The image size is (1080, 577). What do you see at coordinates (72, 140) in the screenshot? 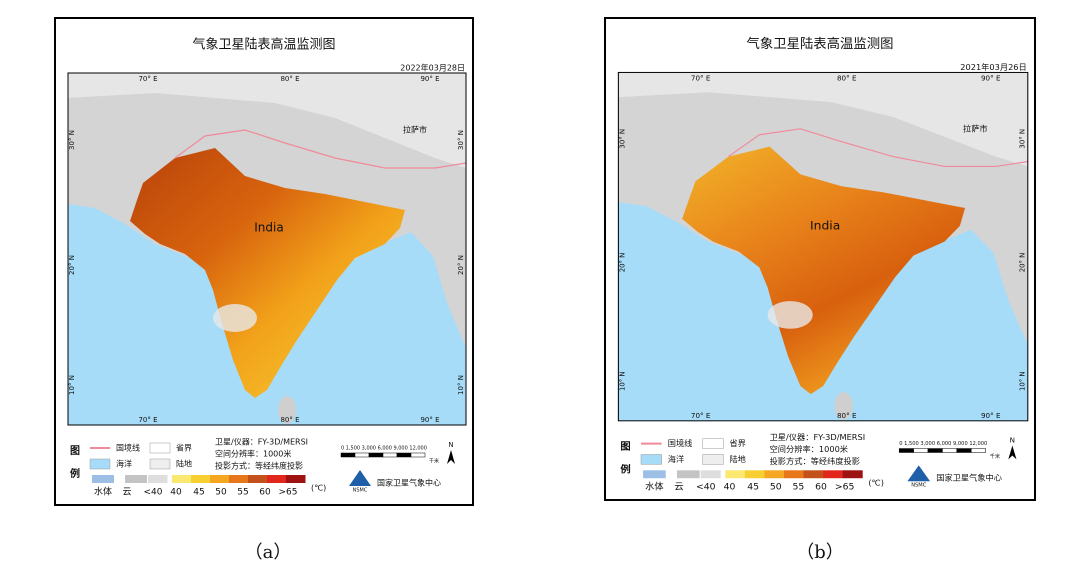
I see `lat-label: 30° N` at bounding box center [72, 140].